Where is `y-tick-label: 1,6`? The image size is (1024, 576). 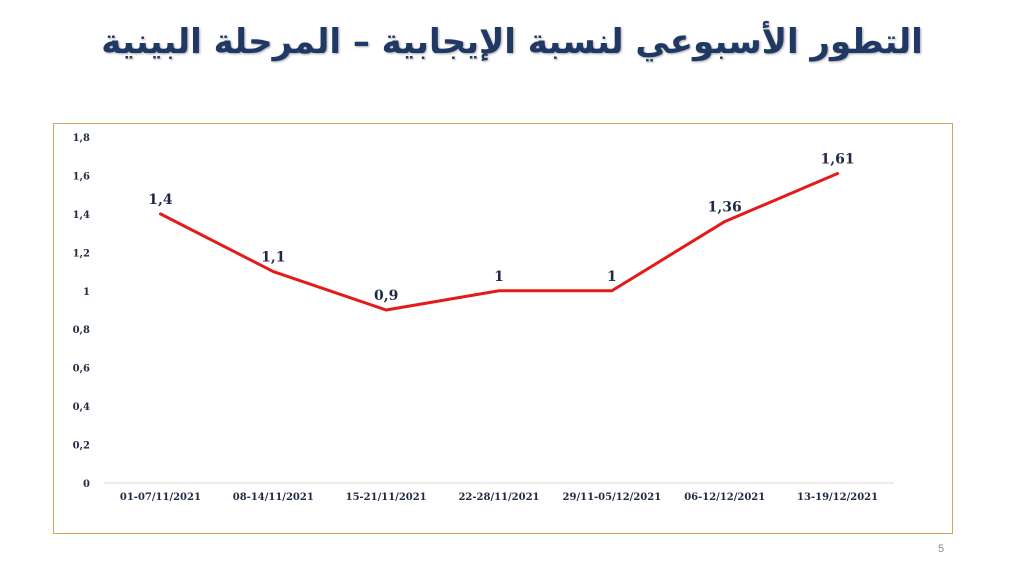 y-tick-label: 1,6 is located at coordinates (81, 176).